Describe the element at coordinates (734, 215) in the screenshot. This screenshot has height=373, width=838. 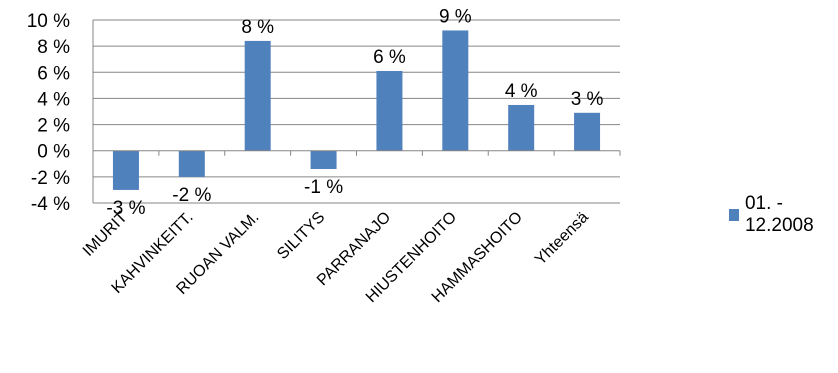
I see `legend-swatch` at that location.